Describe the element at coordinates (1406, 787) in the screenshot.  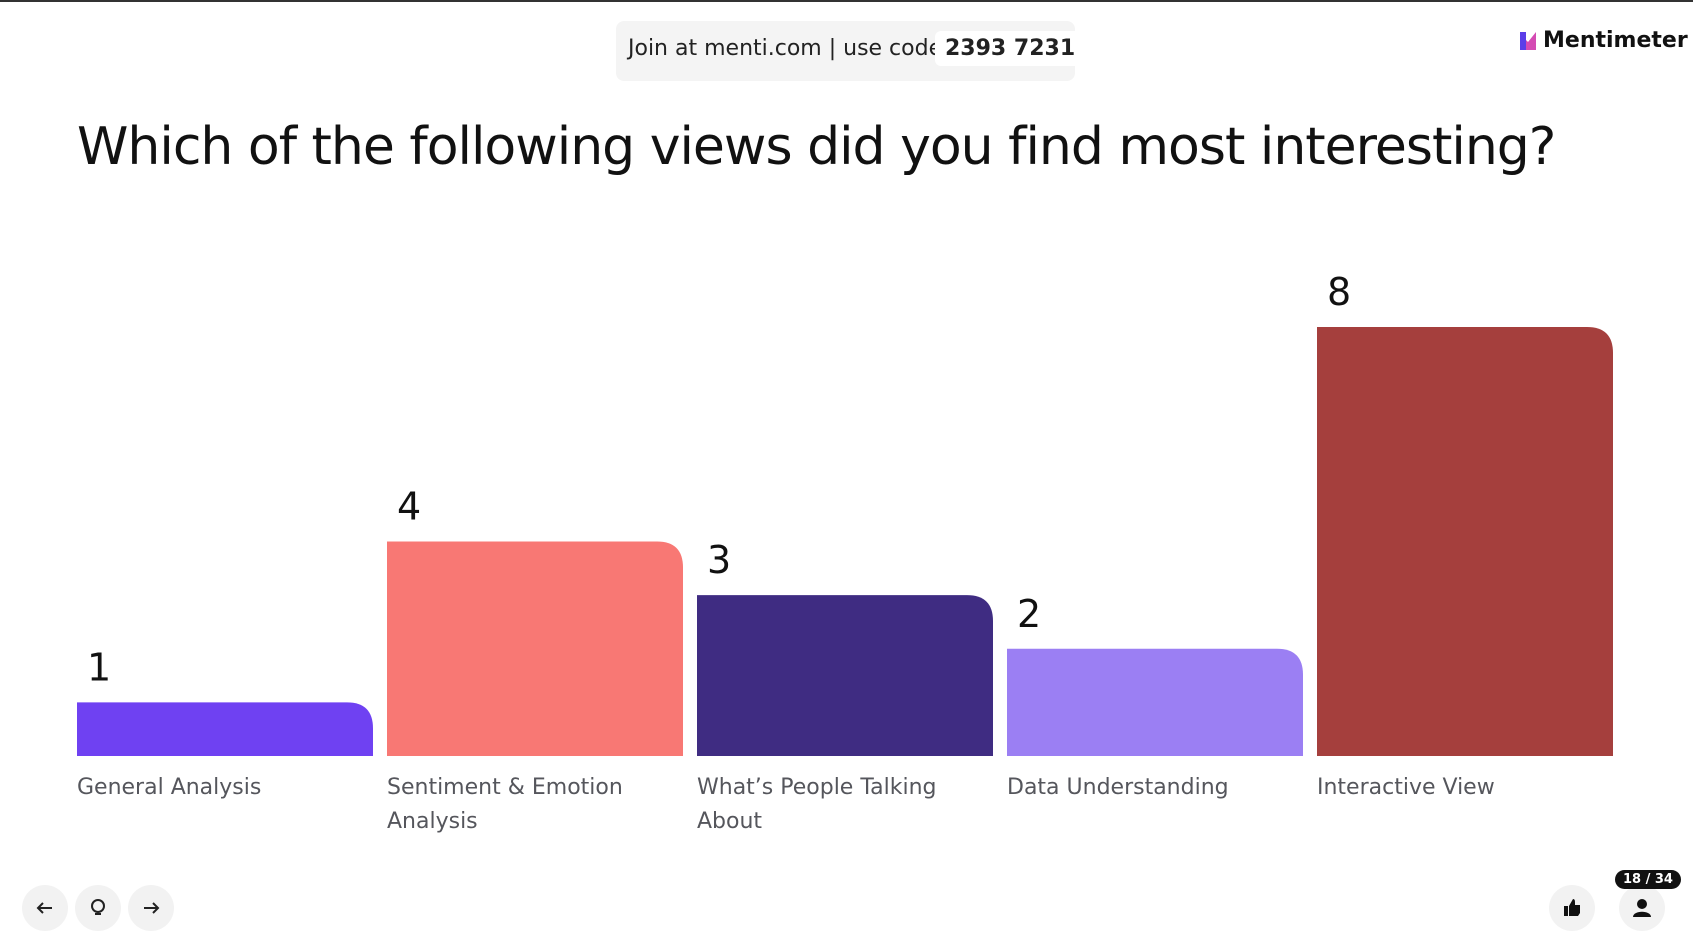
I see `category-label: Interactive View` at that location.